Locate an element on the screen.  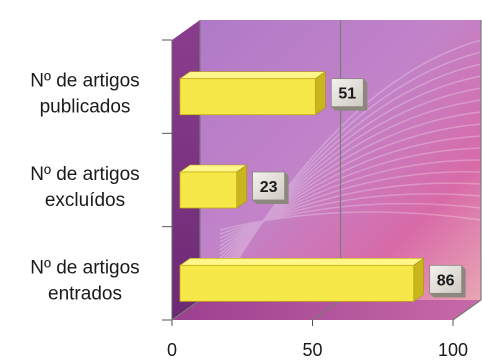
data-label-text: 23 is located at coordinates (269, 187).